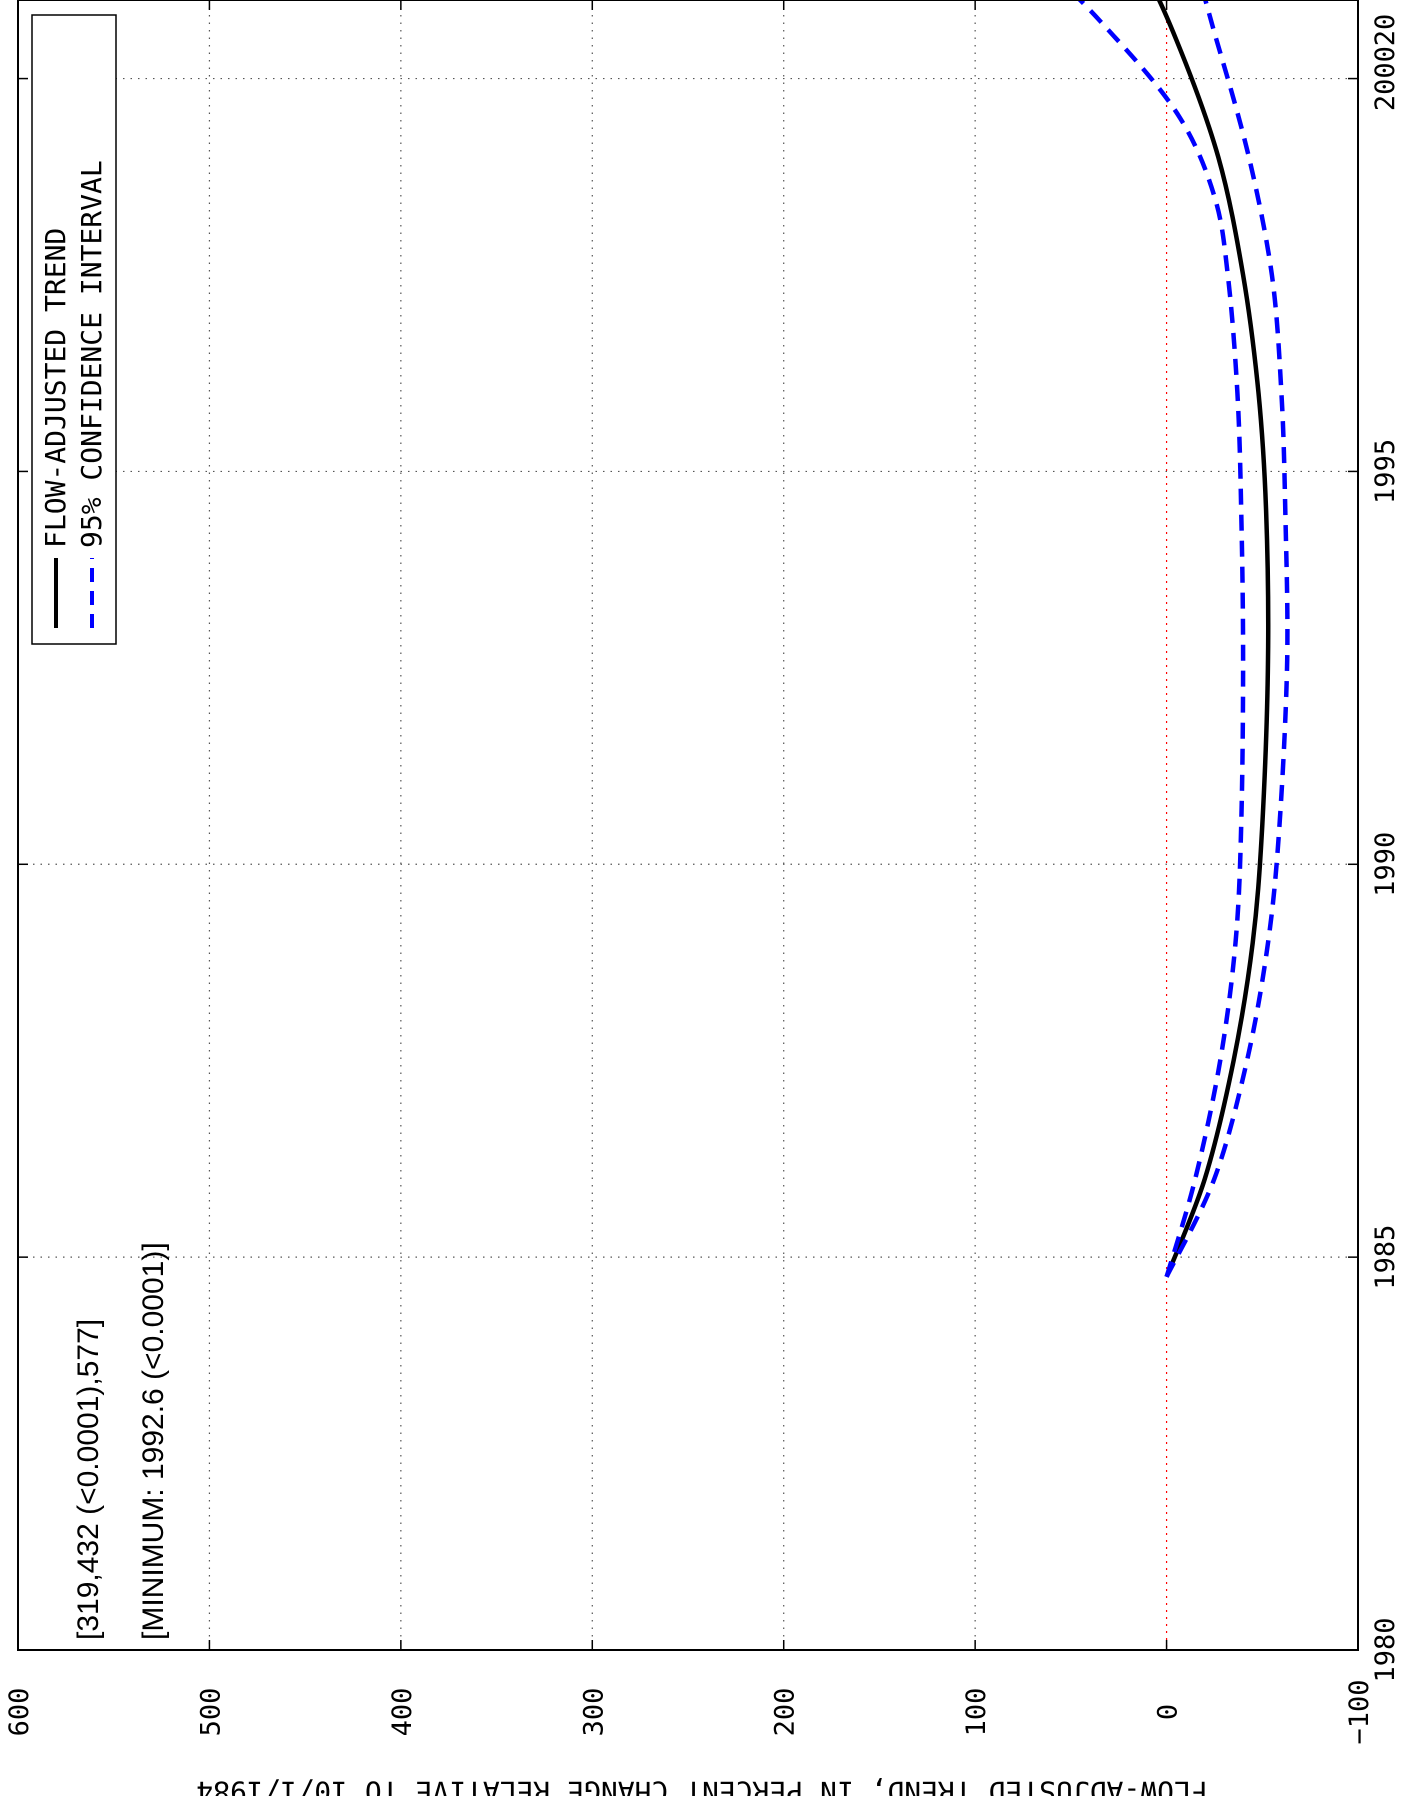 This screenshot has height=1796, width=1405. I want to click on tick-label-value: −100, so click(1359, 1711).